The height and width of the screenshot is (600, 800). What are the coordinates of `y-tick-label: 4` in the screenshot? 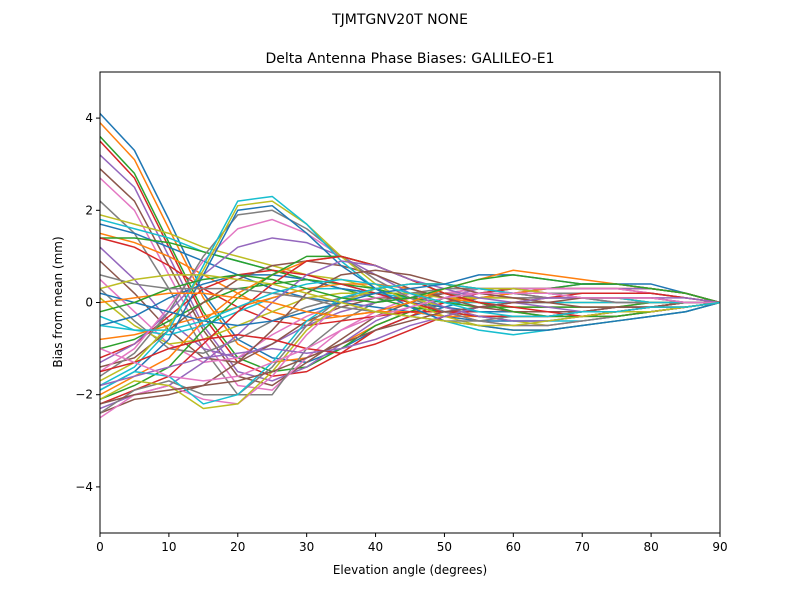 It's located at (89, 118).